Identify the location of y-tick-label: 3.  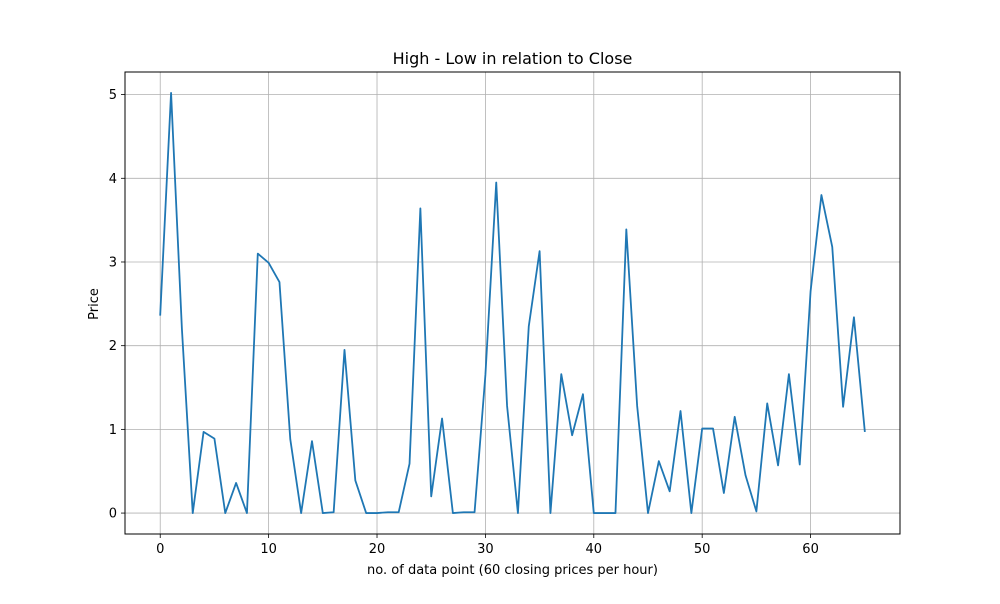
(113, 262).